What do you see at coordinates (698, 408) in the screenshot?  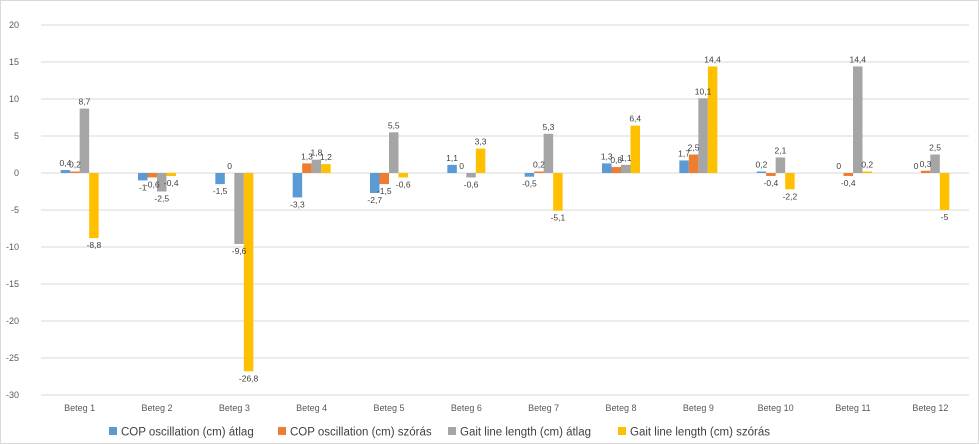 I see `x-tick-label: Beteg 9` at bounding box center [698, 408].